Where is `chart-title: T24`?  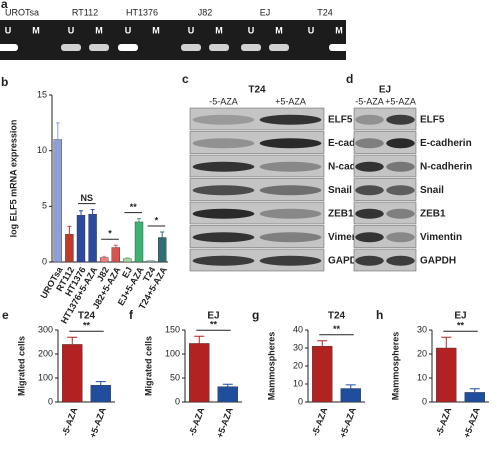
chart-title: T24 is located at coordinates (87, 316).